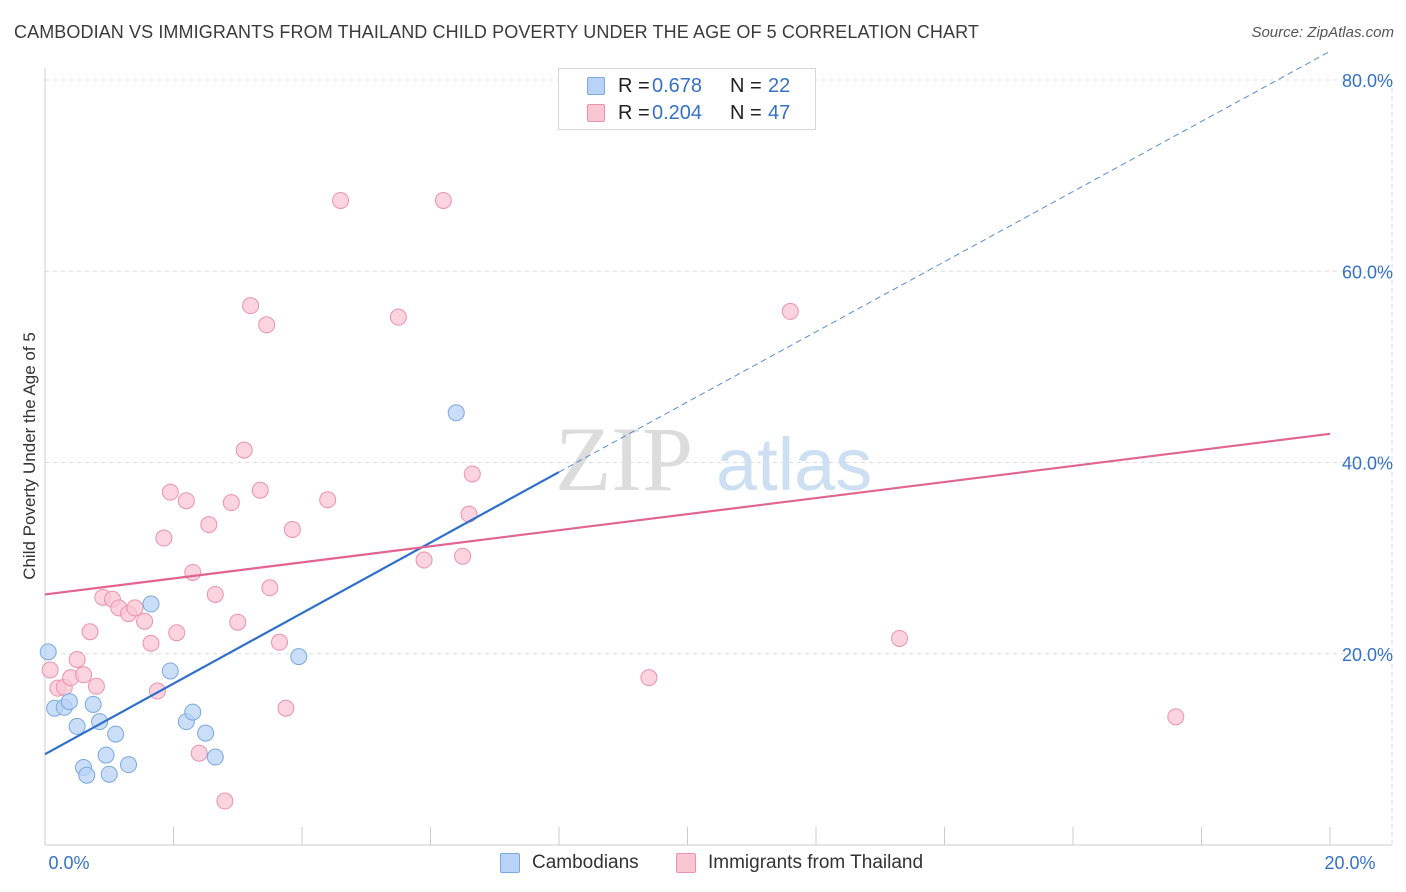 This screenshot has height=892, width=1406. I want to click on n-value: 47, so click(779, 113).